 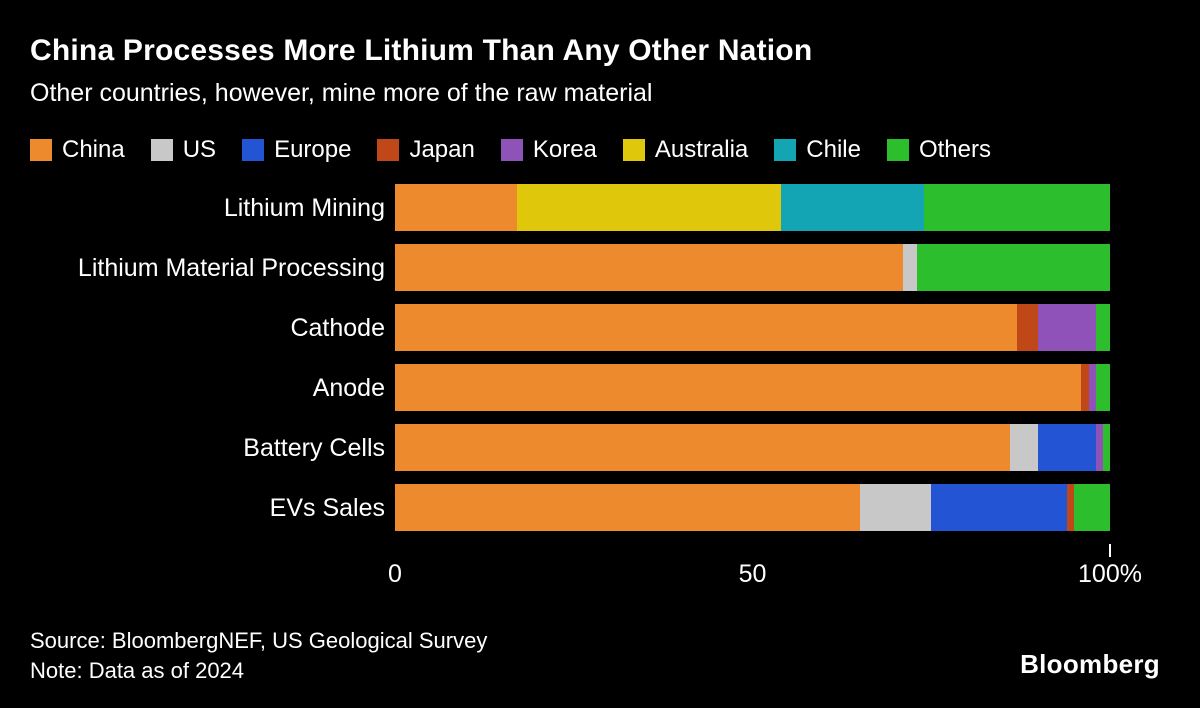 What do you see at coordinates (442, 149) in the screenshot?
I see `legend-label-japan: Japan` at bounding box center [442, 149].